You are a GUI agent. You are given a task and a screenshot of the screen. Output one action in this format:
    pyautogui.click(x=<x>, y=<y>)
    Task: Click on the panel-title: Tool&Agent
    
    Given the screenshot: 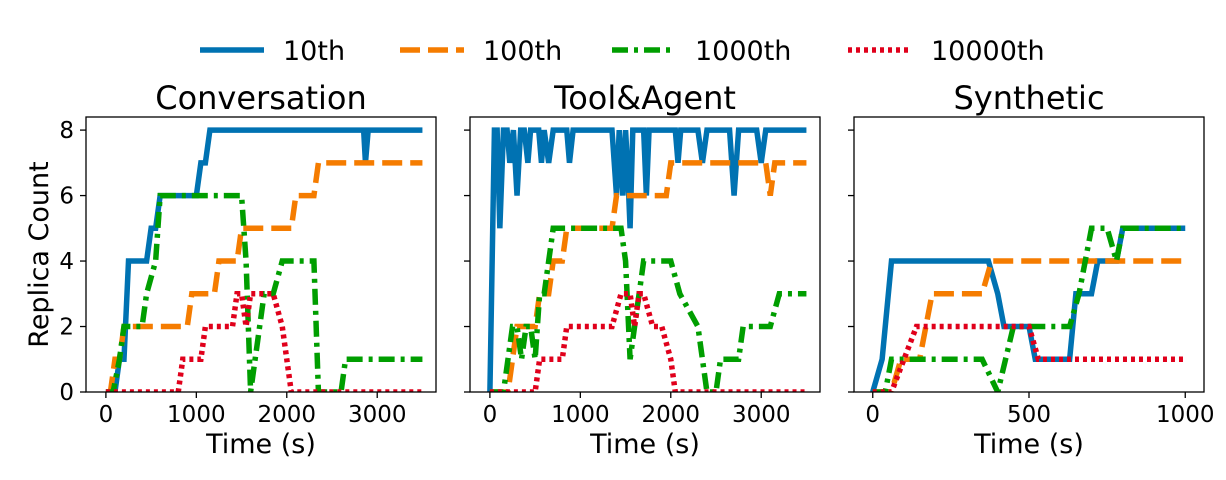 What is the action you would take?
    pyautogui.click(x=644, y=98)
    